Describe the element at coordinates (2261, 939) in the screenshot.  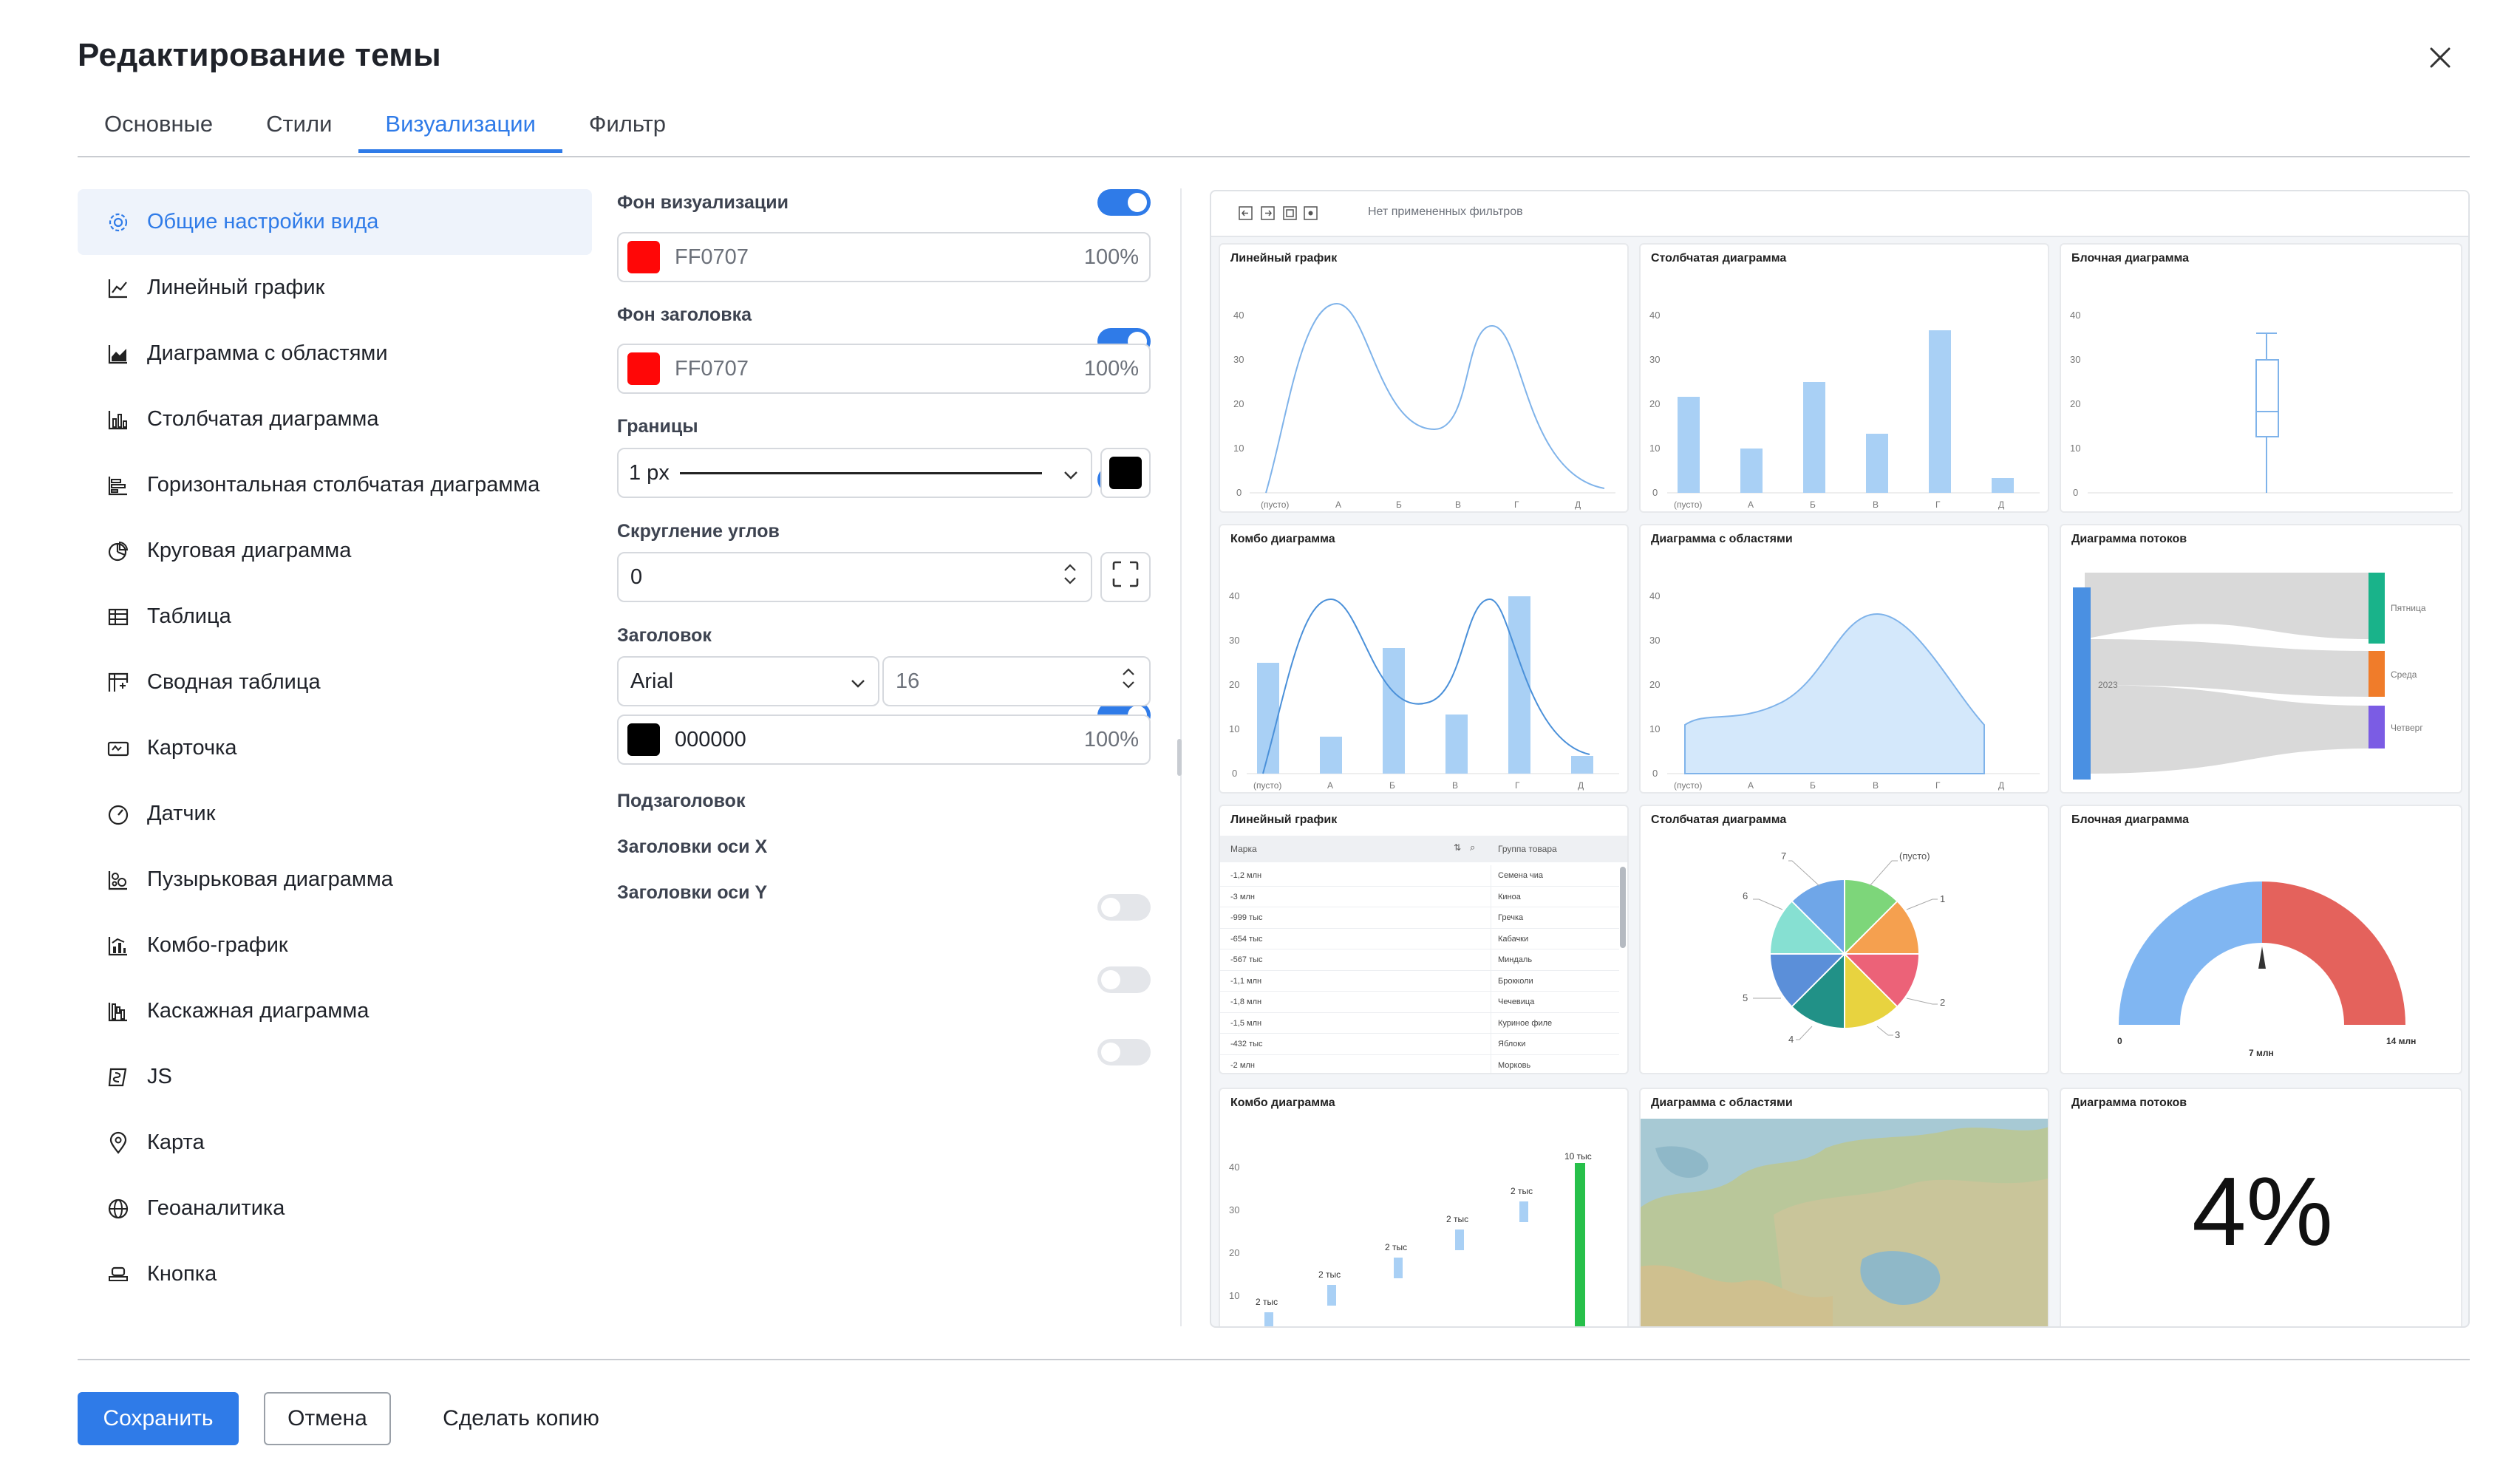
I see `preview-card-gauge: Блочная диаграмма 0 7 млн 14 млн` at that location.